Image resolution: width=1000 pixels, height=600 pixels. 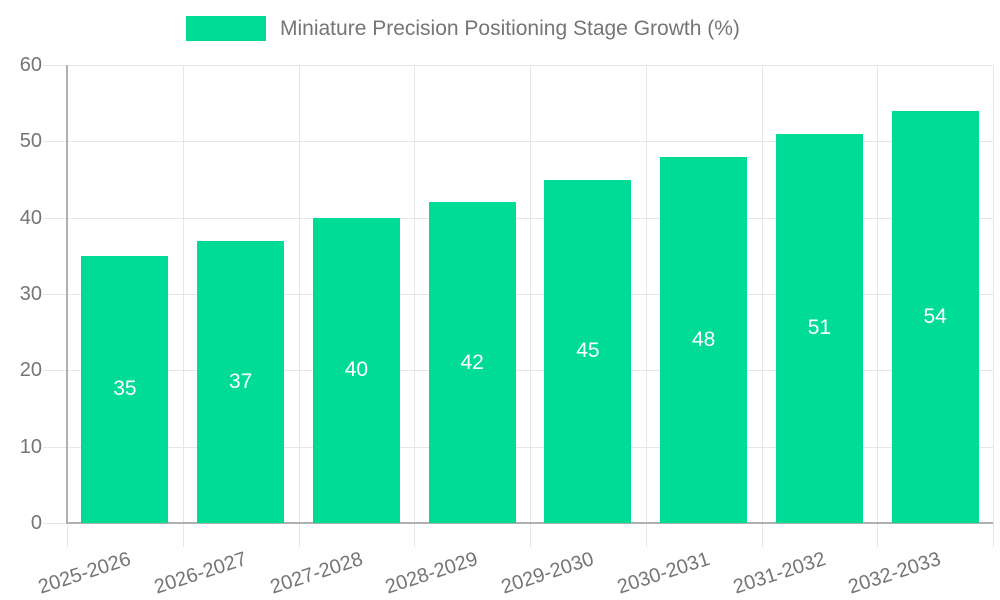 I want to click on bar-value-label: 40, so click(x=356, y=370).